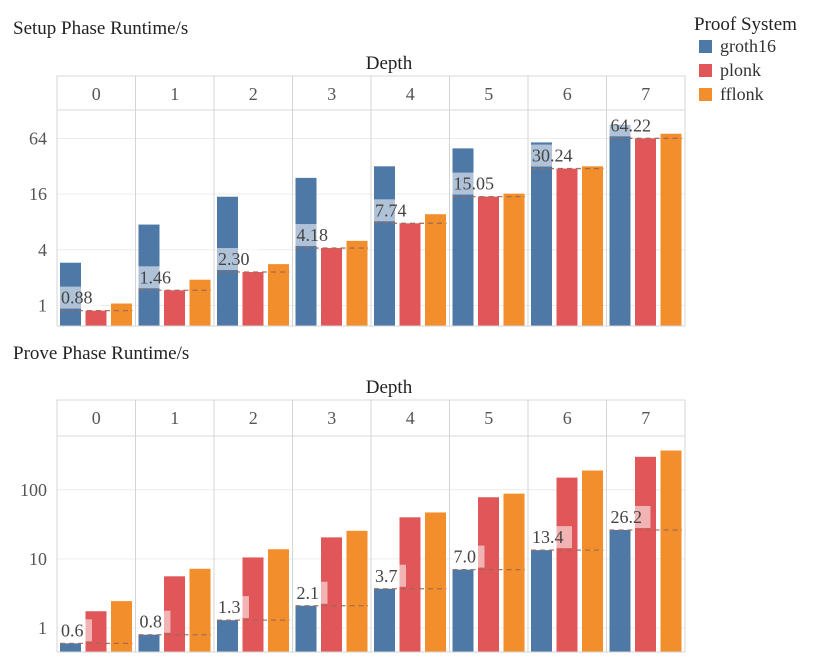 The width and height of the screenshot is (830, 664). I want to click on facet-label-3: 3, so click(331, 418).